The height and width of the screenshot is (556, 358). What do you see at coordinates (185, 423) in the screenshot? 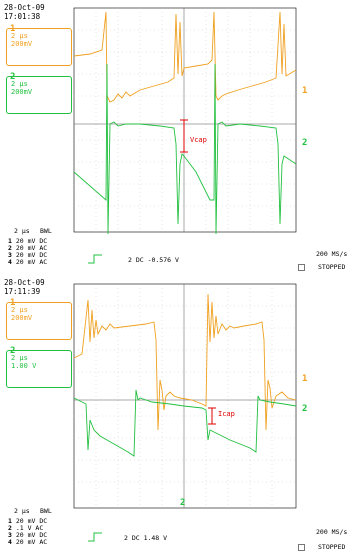
I see `ch2-trace` at bounding box center [185, 423].